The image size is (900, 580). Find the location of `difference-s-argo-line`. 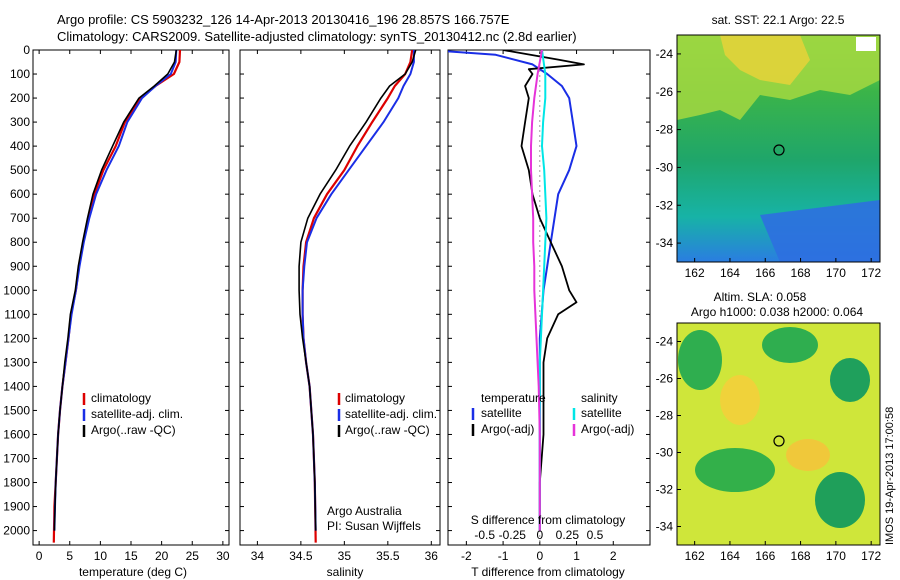

difference-s-argo-line is located at coordinates (536, 290).